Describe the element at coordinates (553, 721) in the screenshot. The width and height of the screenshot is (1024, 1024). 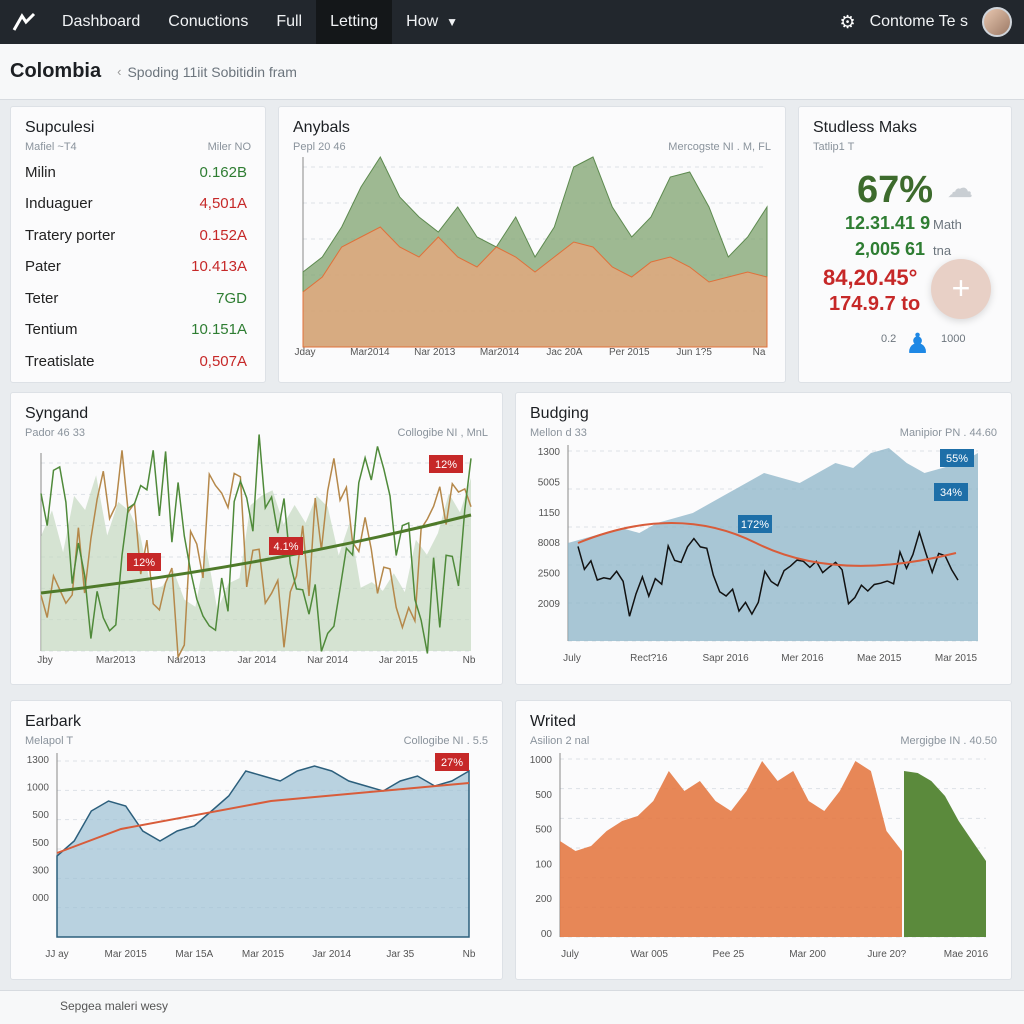
I see `card-title: Writed` at that location.